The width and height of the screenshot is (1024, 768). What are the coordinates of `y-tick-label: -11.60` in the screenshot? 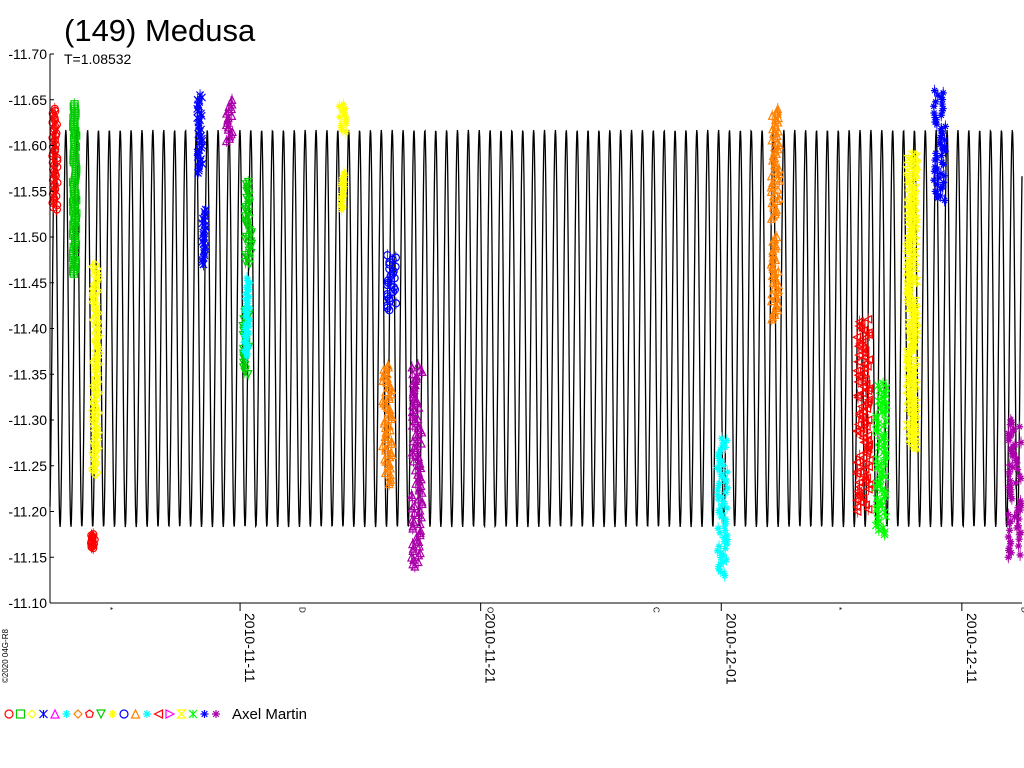 It's located at (27, 146).